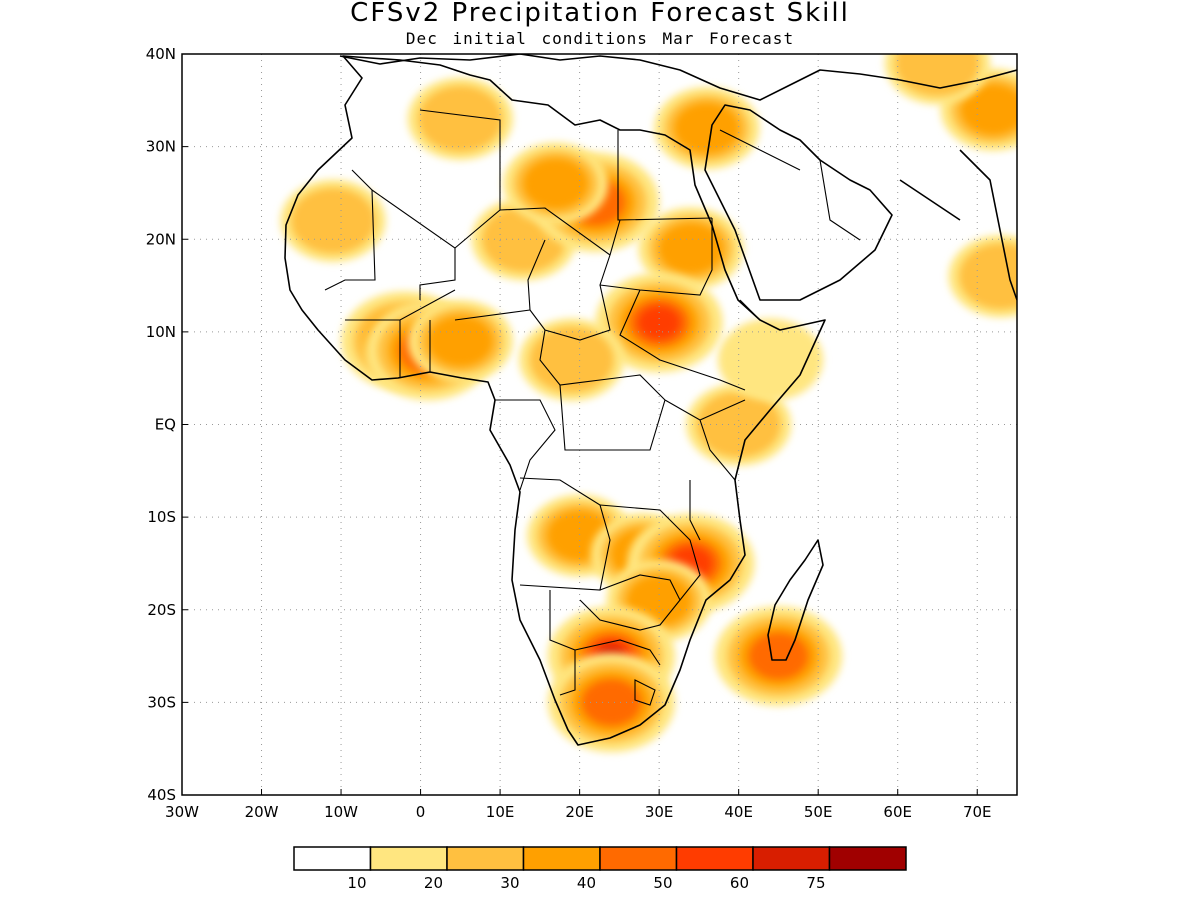 The height and width of the screenshot is (900, 1200). What do you see at coordinates (659, 812) in the screenshot?
I see `x-tick-label: 30E` at bounding box center [659, 812].